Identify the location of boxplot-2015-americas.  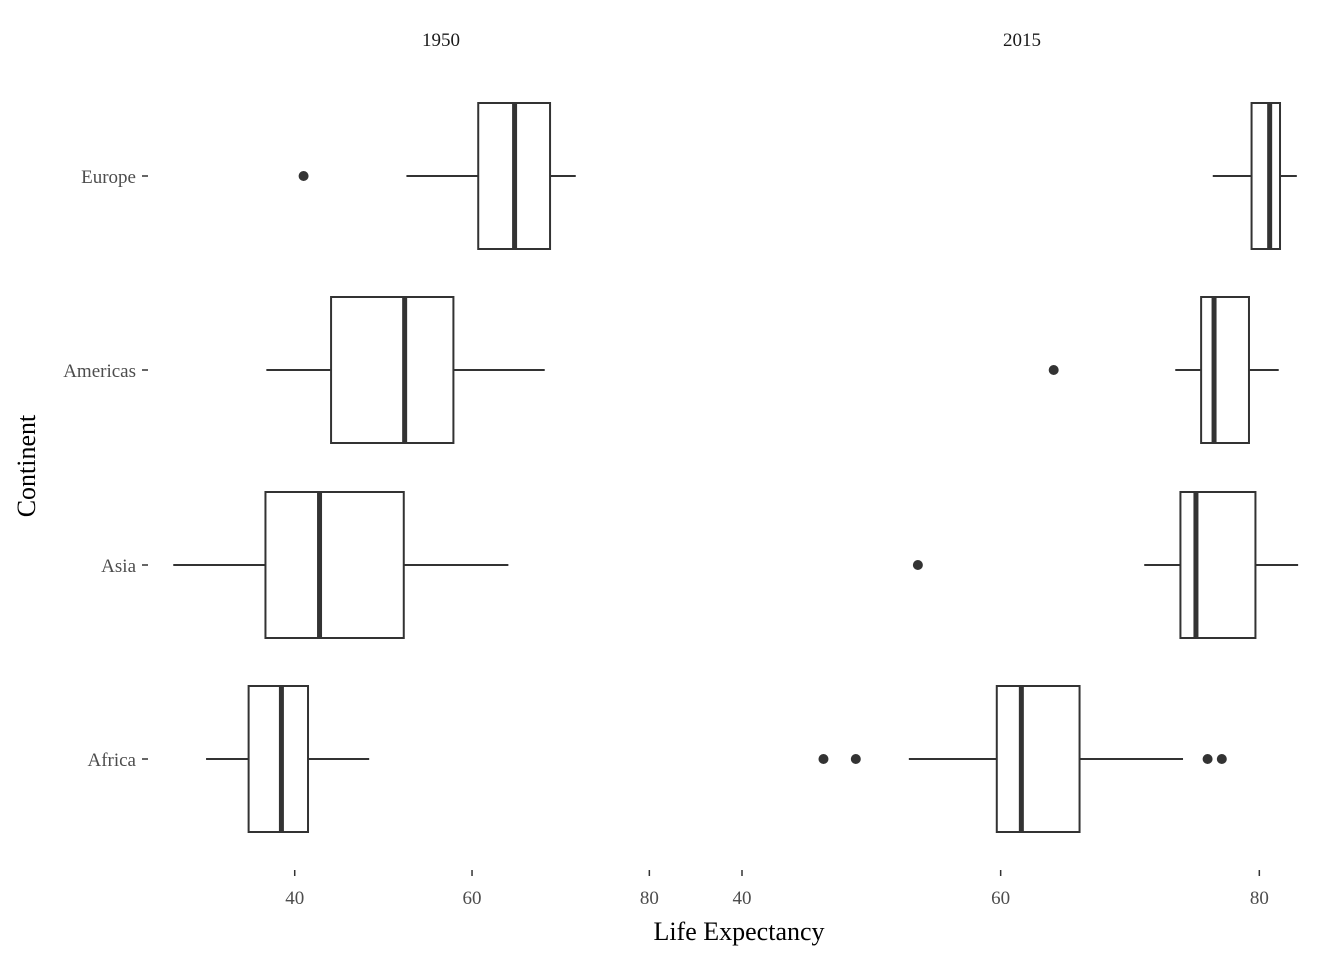
(1163, 370).